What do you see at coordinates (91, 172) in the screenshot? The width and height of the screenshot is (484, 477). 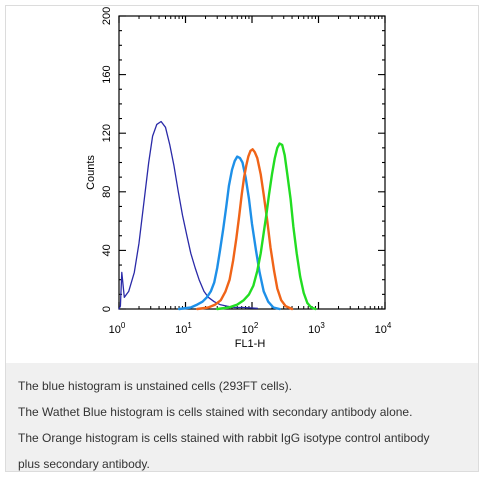 I see `y-axis-title: Counts` at bounding box center [91, 172].